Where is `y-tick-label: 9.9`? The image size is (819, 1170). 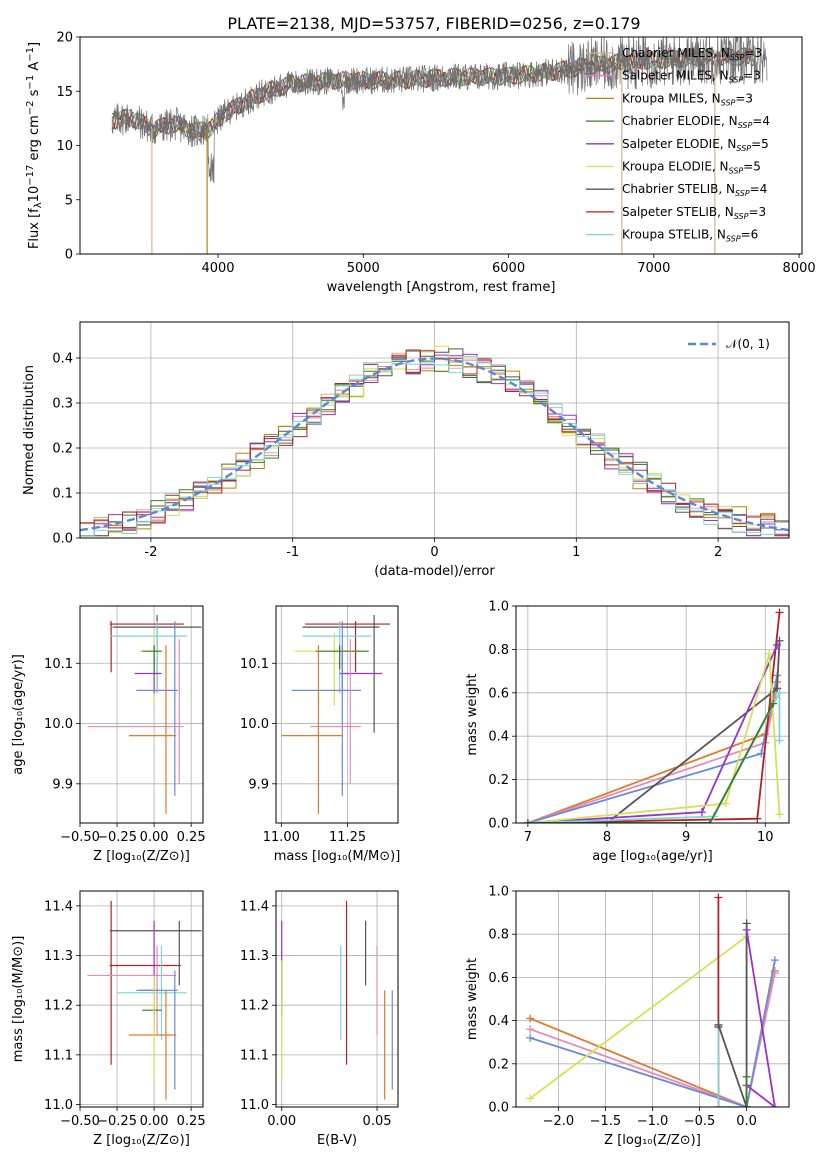
y-tick-label: 9.9 is located at coordinates (258, 784).